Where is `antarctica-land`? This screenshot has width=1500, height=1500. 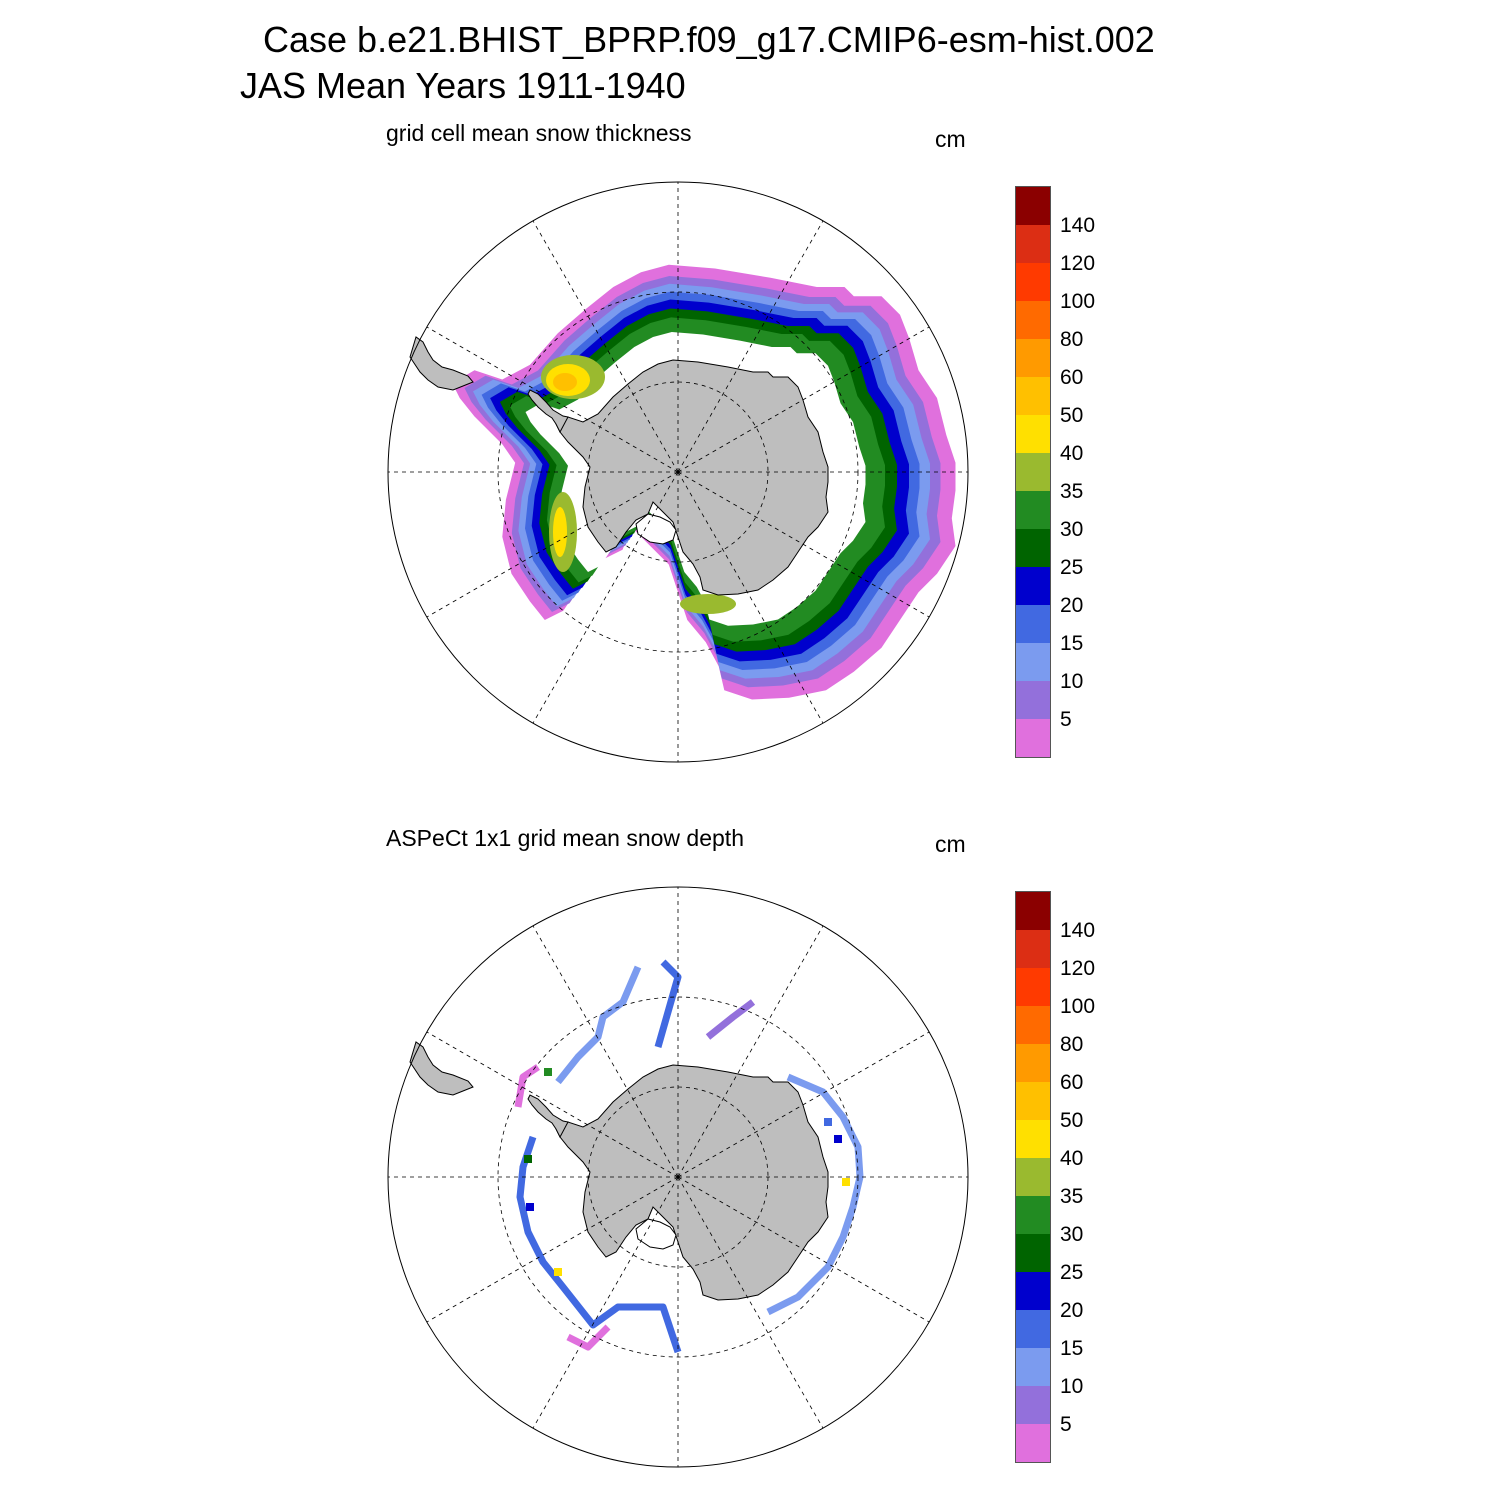 antarctica-land is located at coordinates (692, 1182).